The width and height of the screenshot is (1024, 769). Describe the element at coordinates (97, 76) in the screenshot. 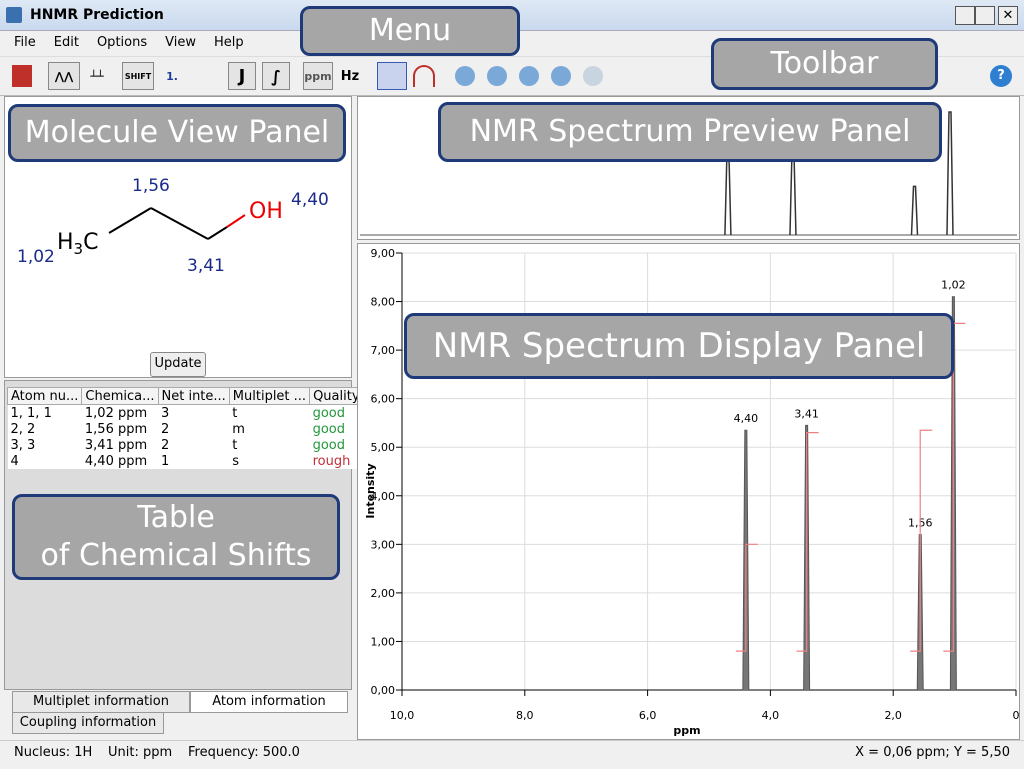

I see `stick-view-button: ┴┴` at that location.